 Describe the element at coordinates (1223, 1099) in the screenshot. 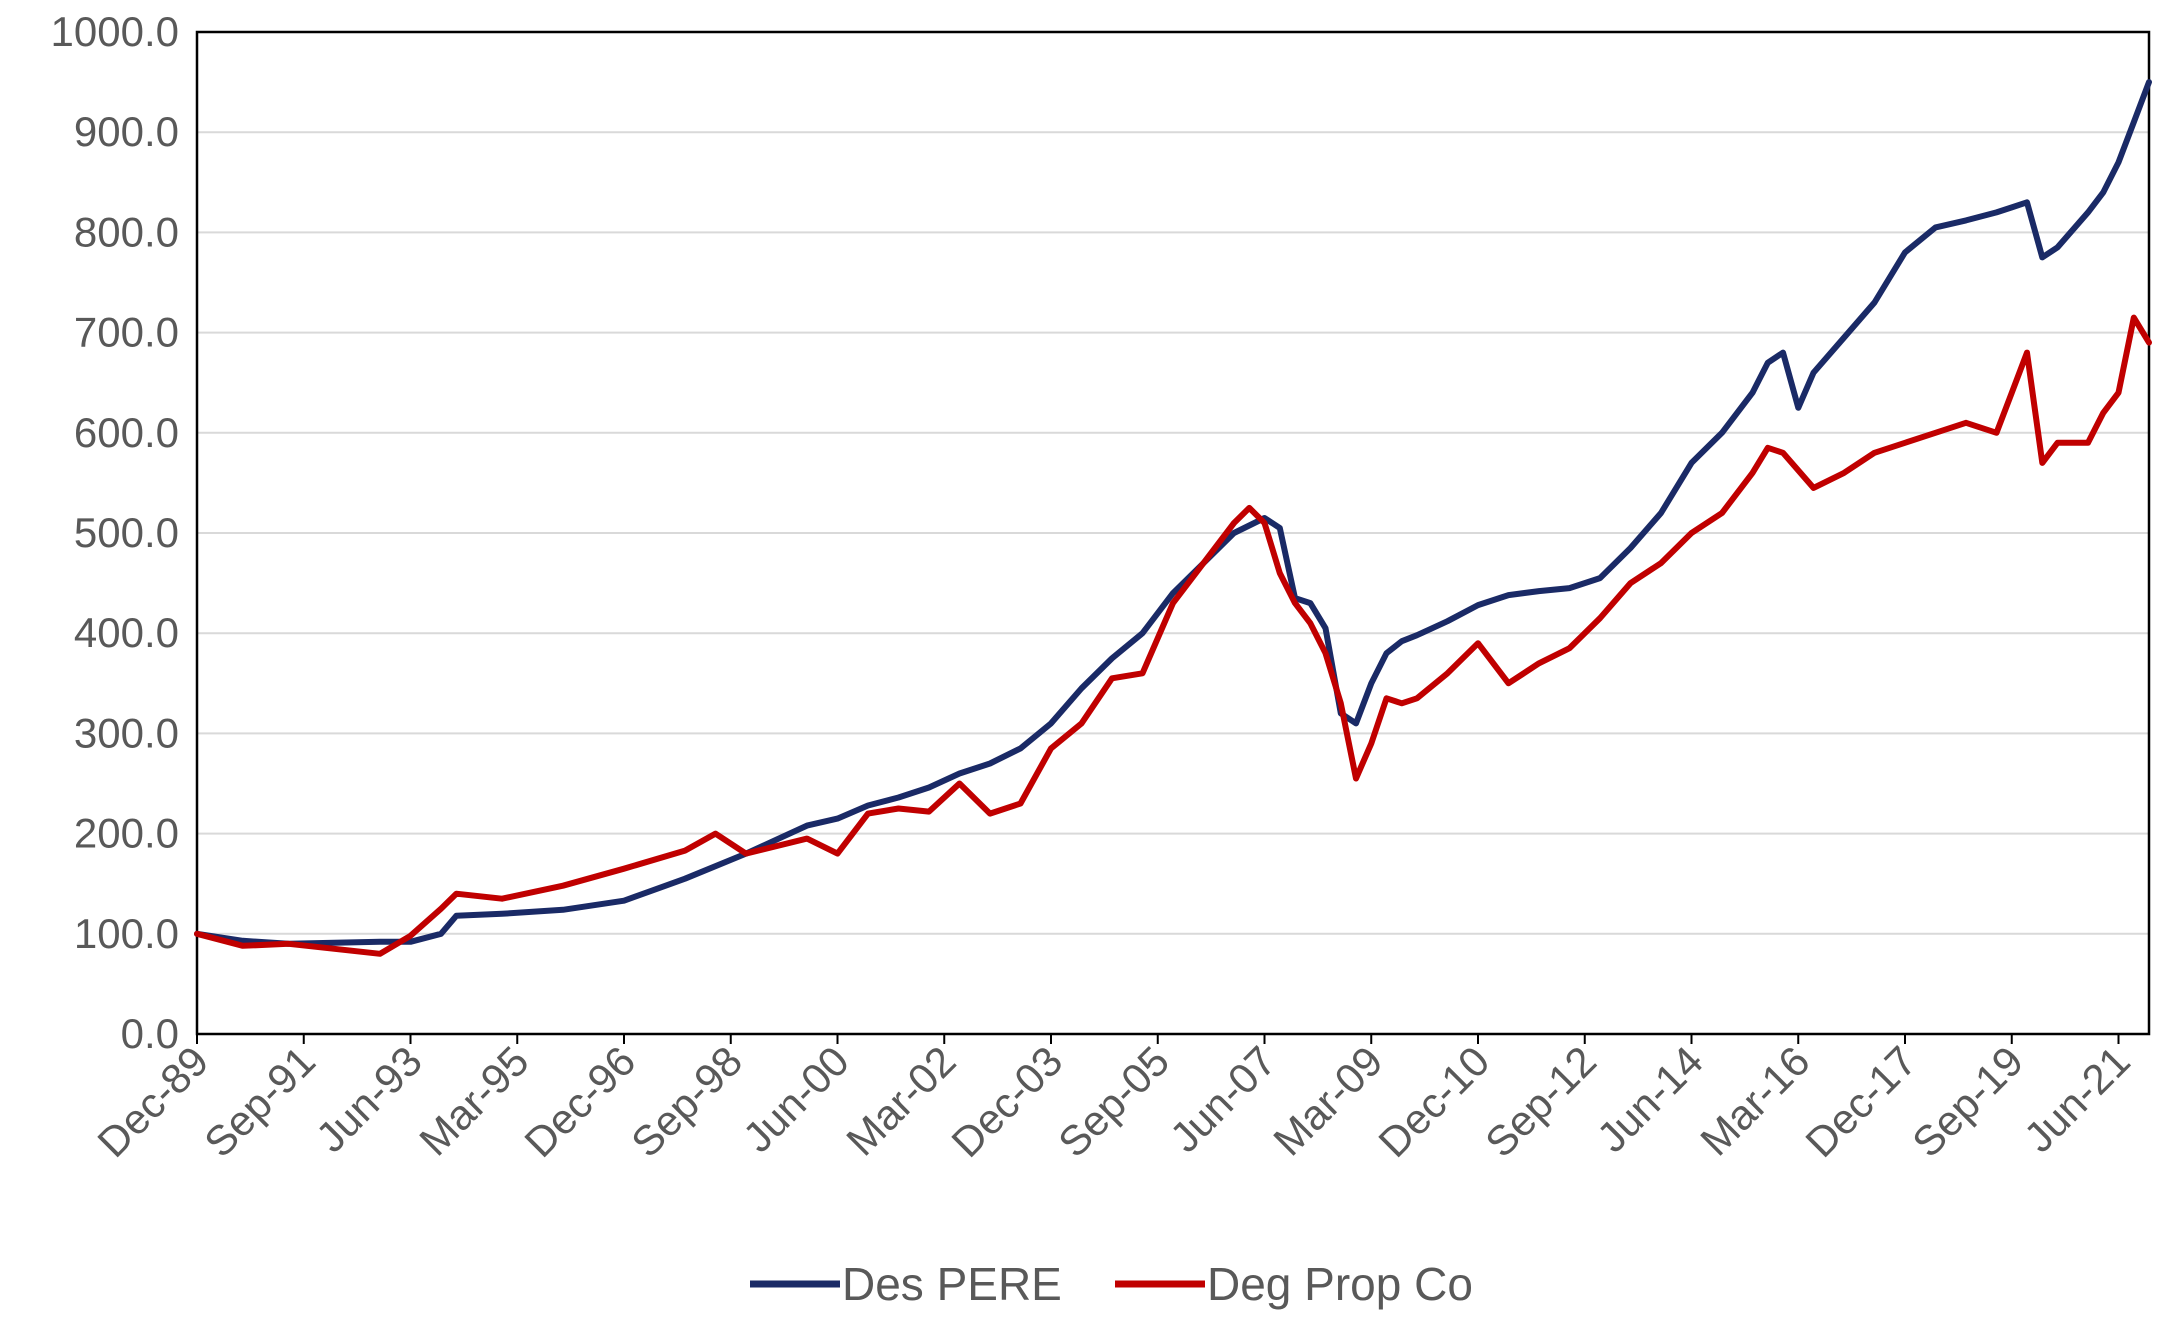

I see `x-tick-label: Jun-07` at that location.